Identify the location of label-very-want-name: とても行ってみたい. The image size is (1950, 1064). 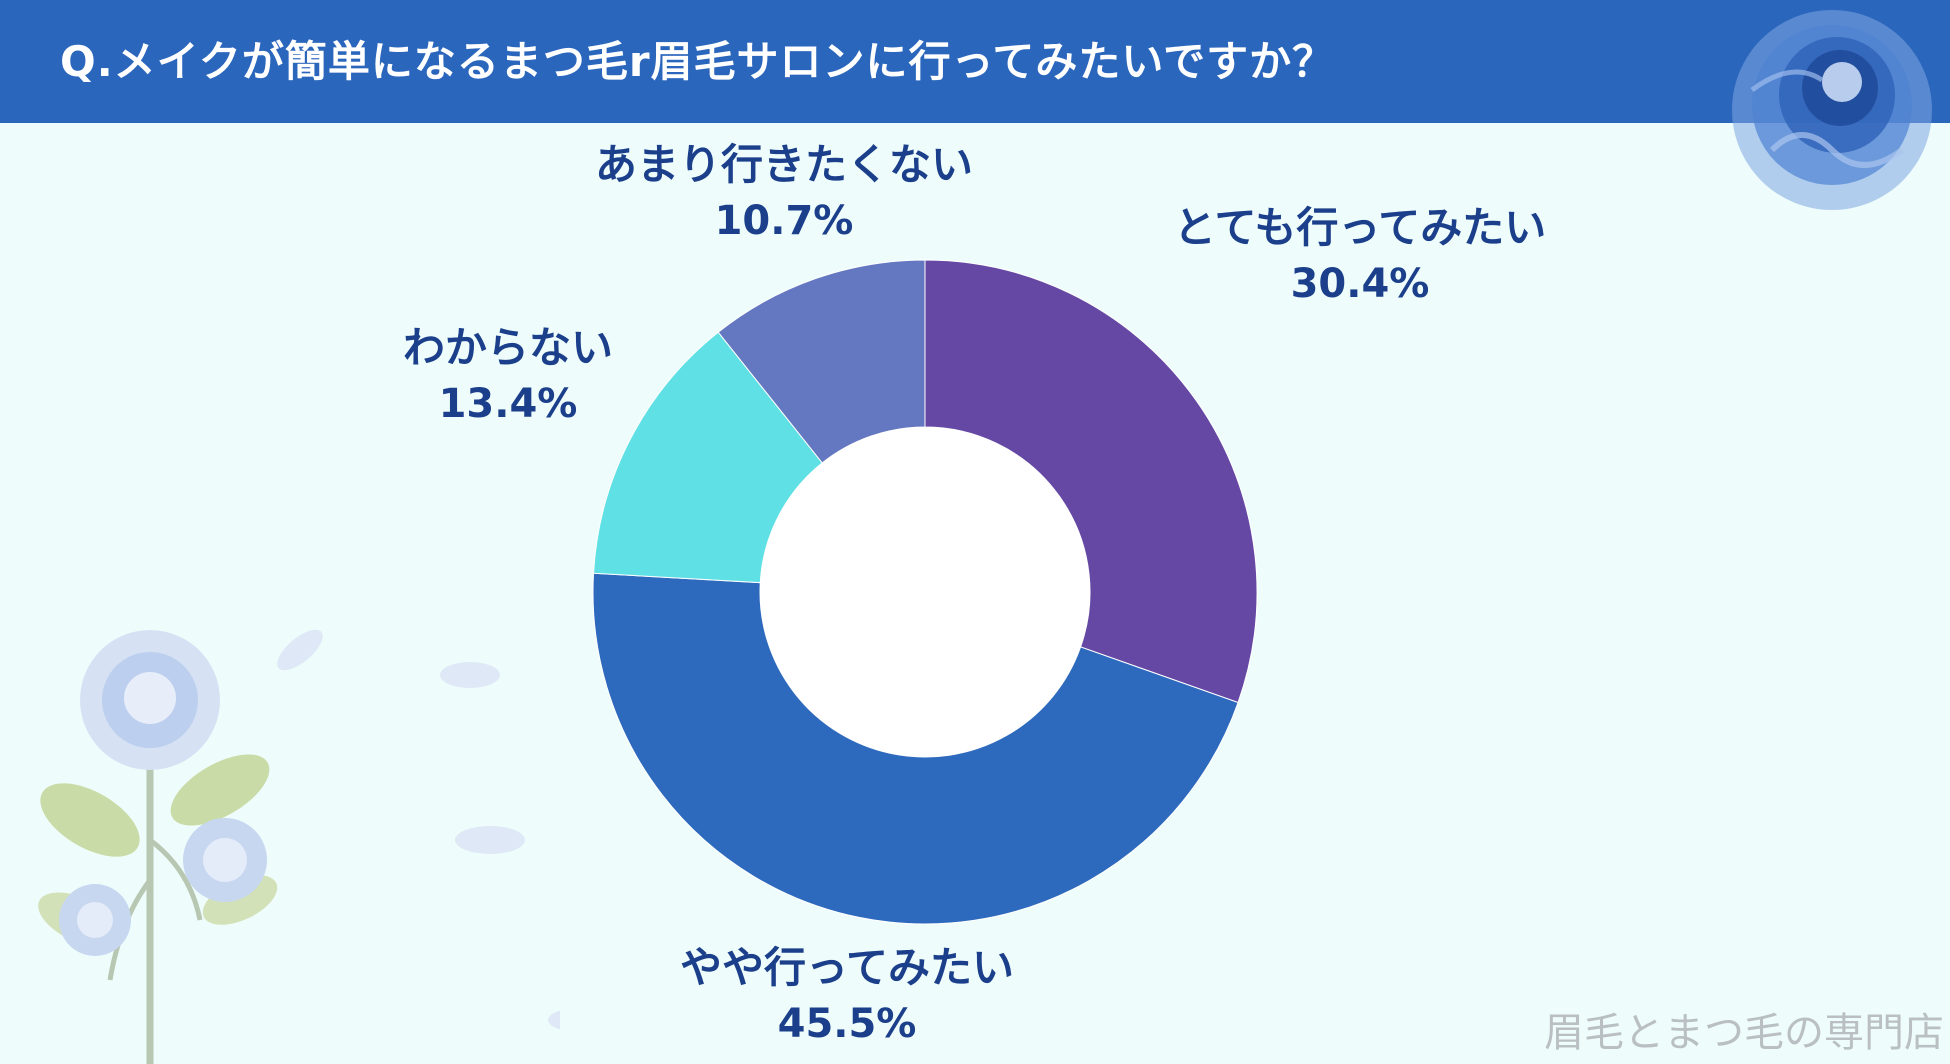
(1360, 227).